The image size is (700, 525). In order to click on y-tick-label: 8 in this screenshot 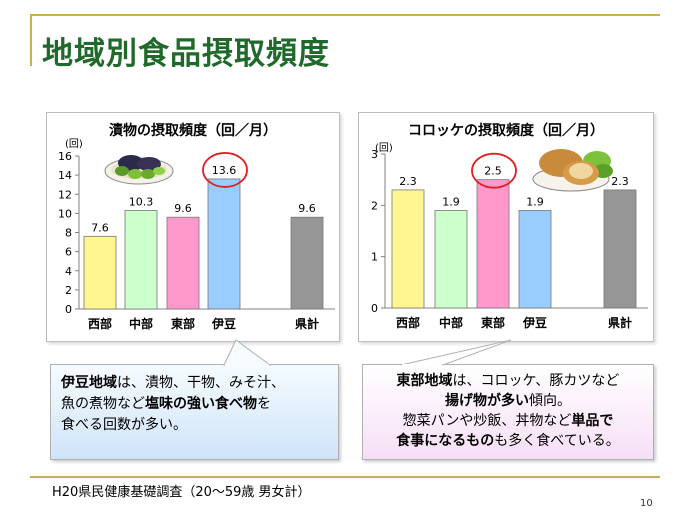, I will do `click(68, 233)`.